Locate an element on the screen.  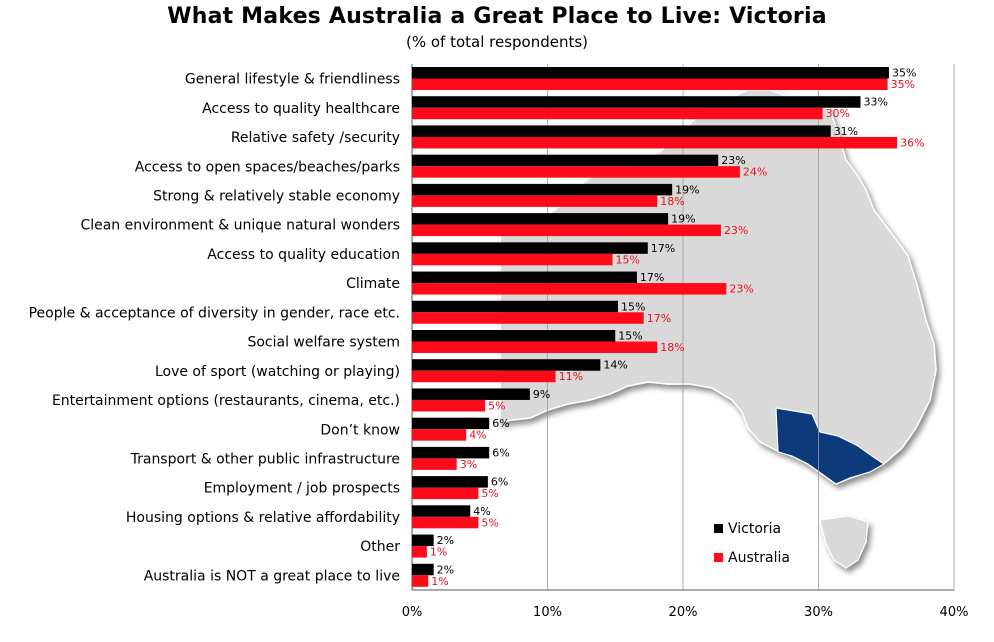
category-label: Love of sport (watching or playing) is located at coordinates (277, 372).